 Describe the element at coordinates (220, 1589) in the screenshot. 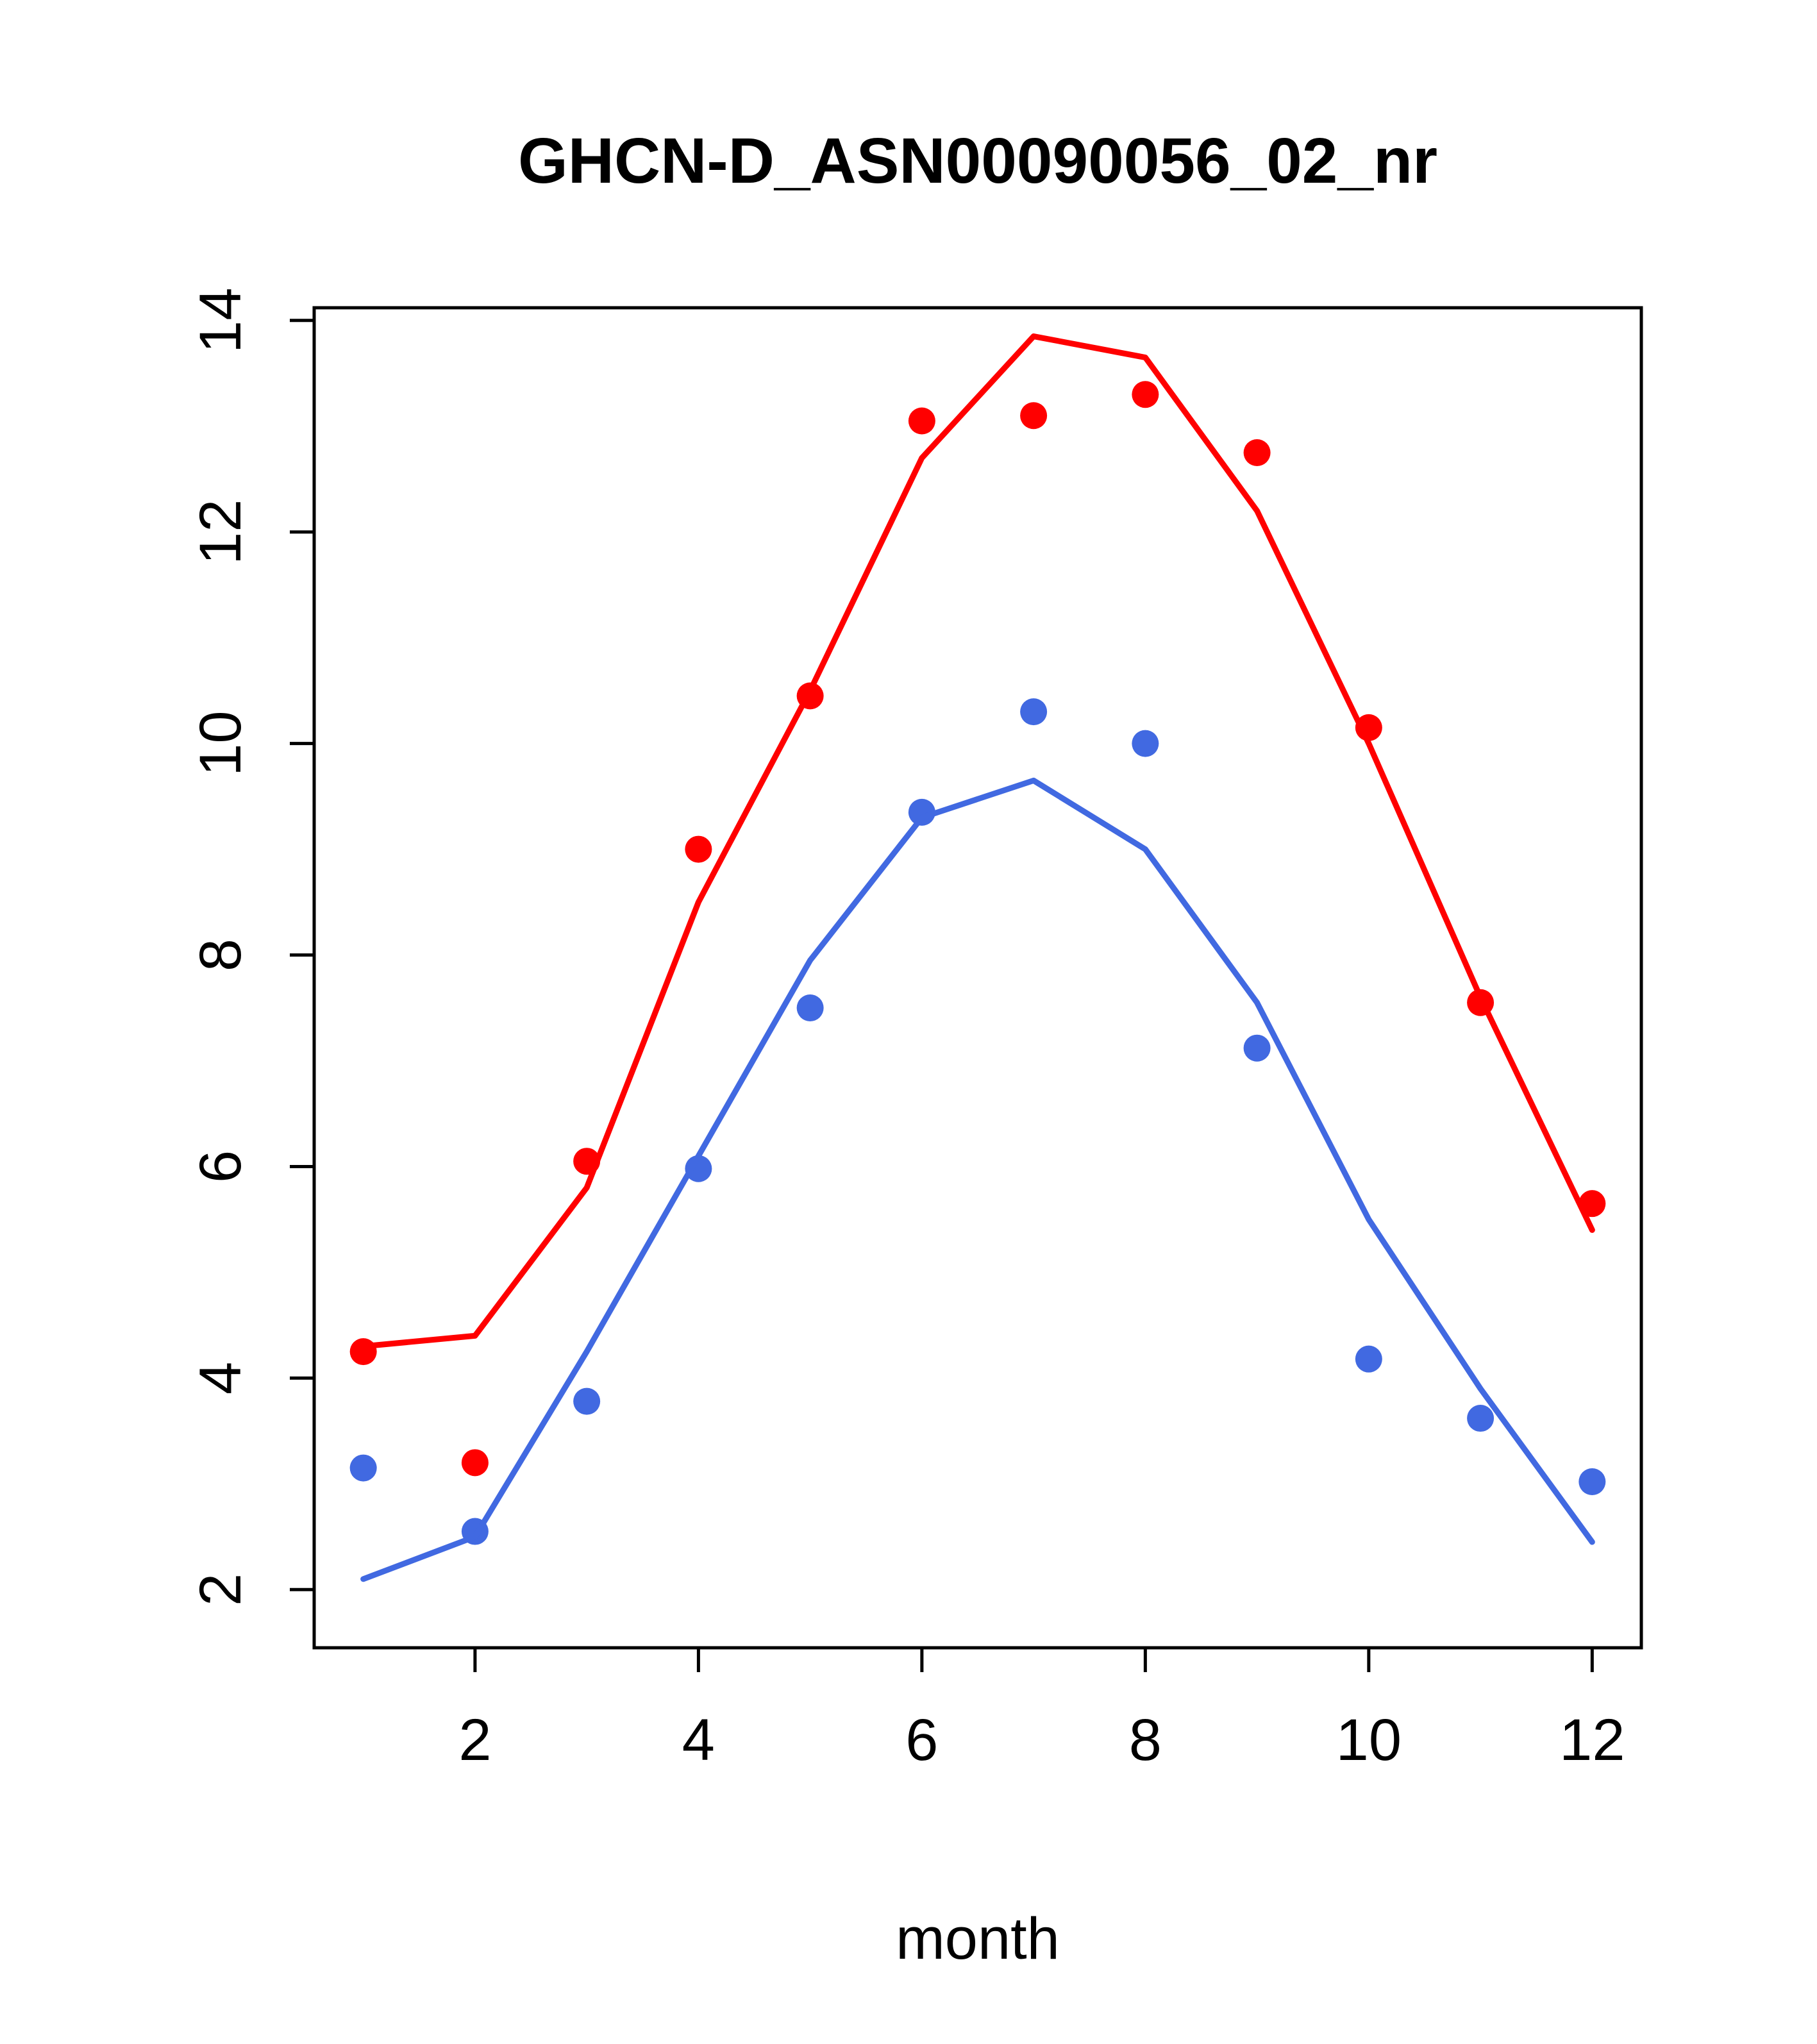

I see `y-tick-label: 2` at that location.